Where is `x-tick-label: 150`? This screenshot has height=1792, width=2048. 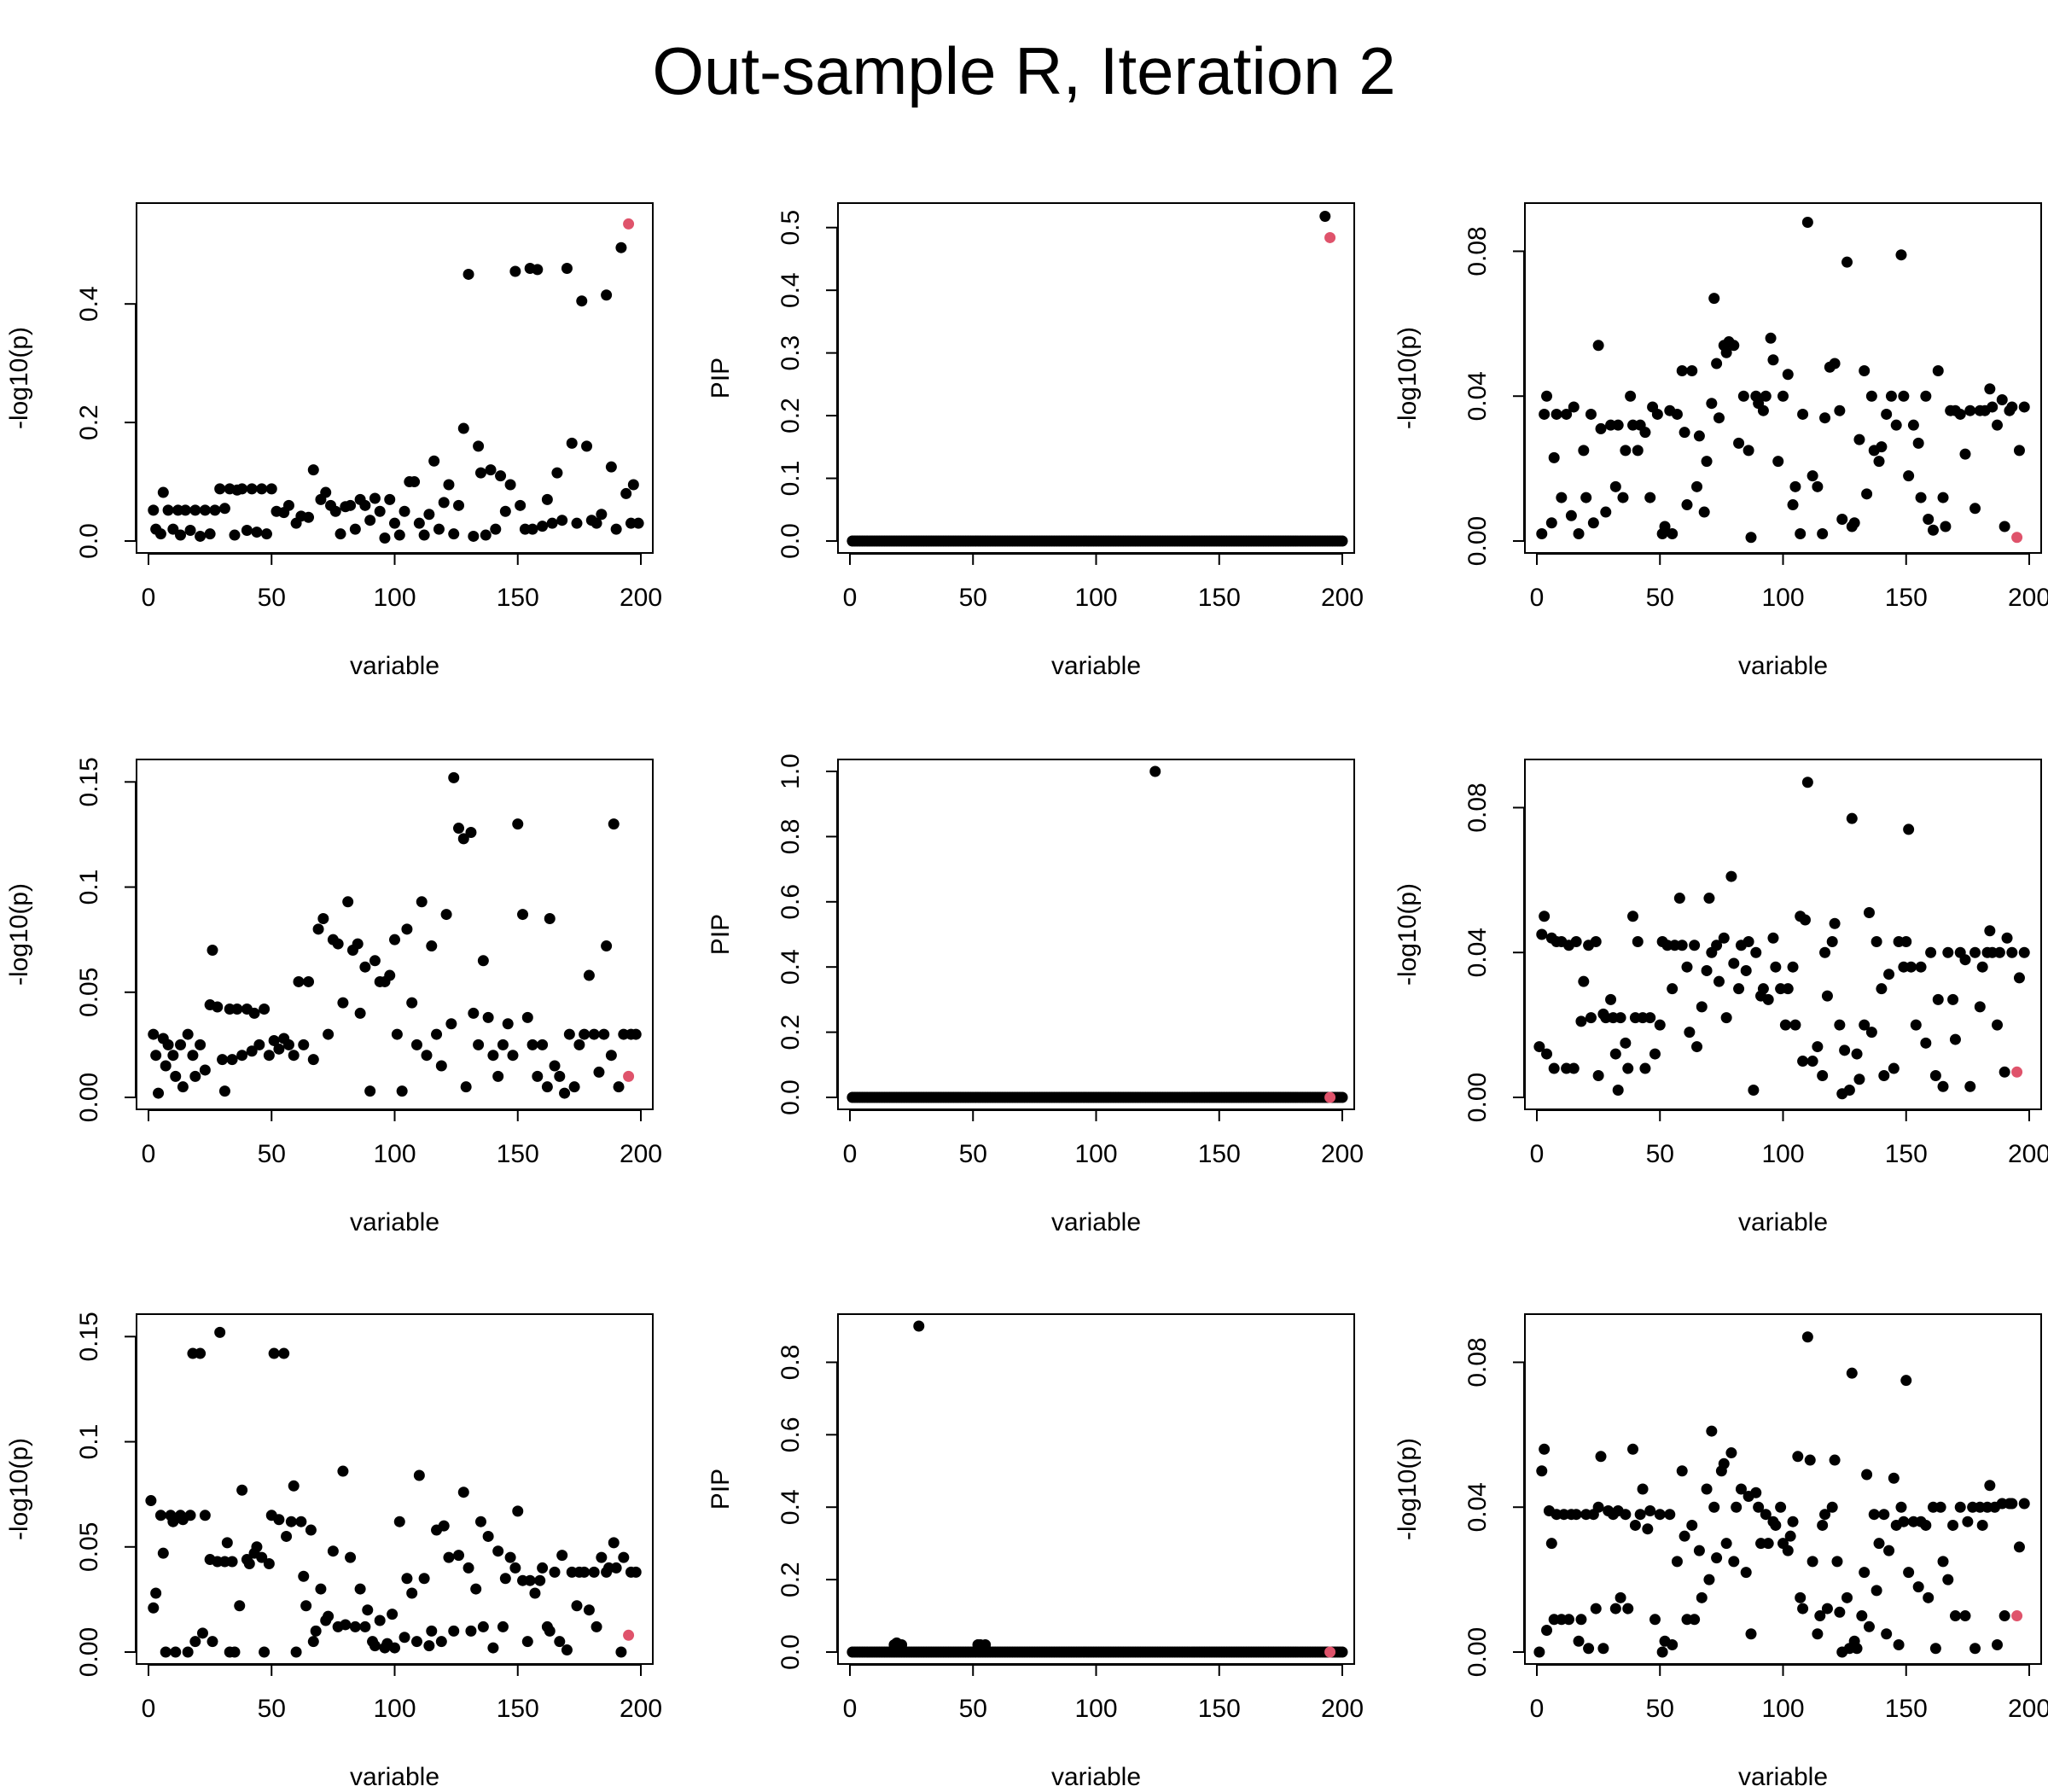 x-tick-label: 150 is located at coordinates (518, 598).